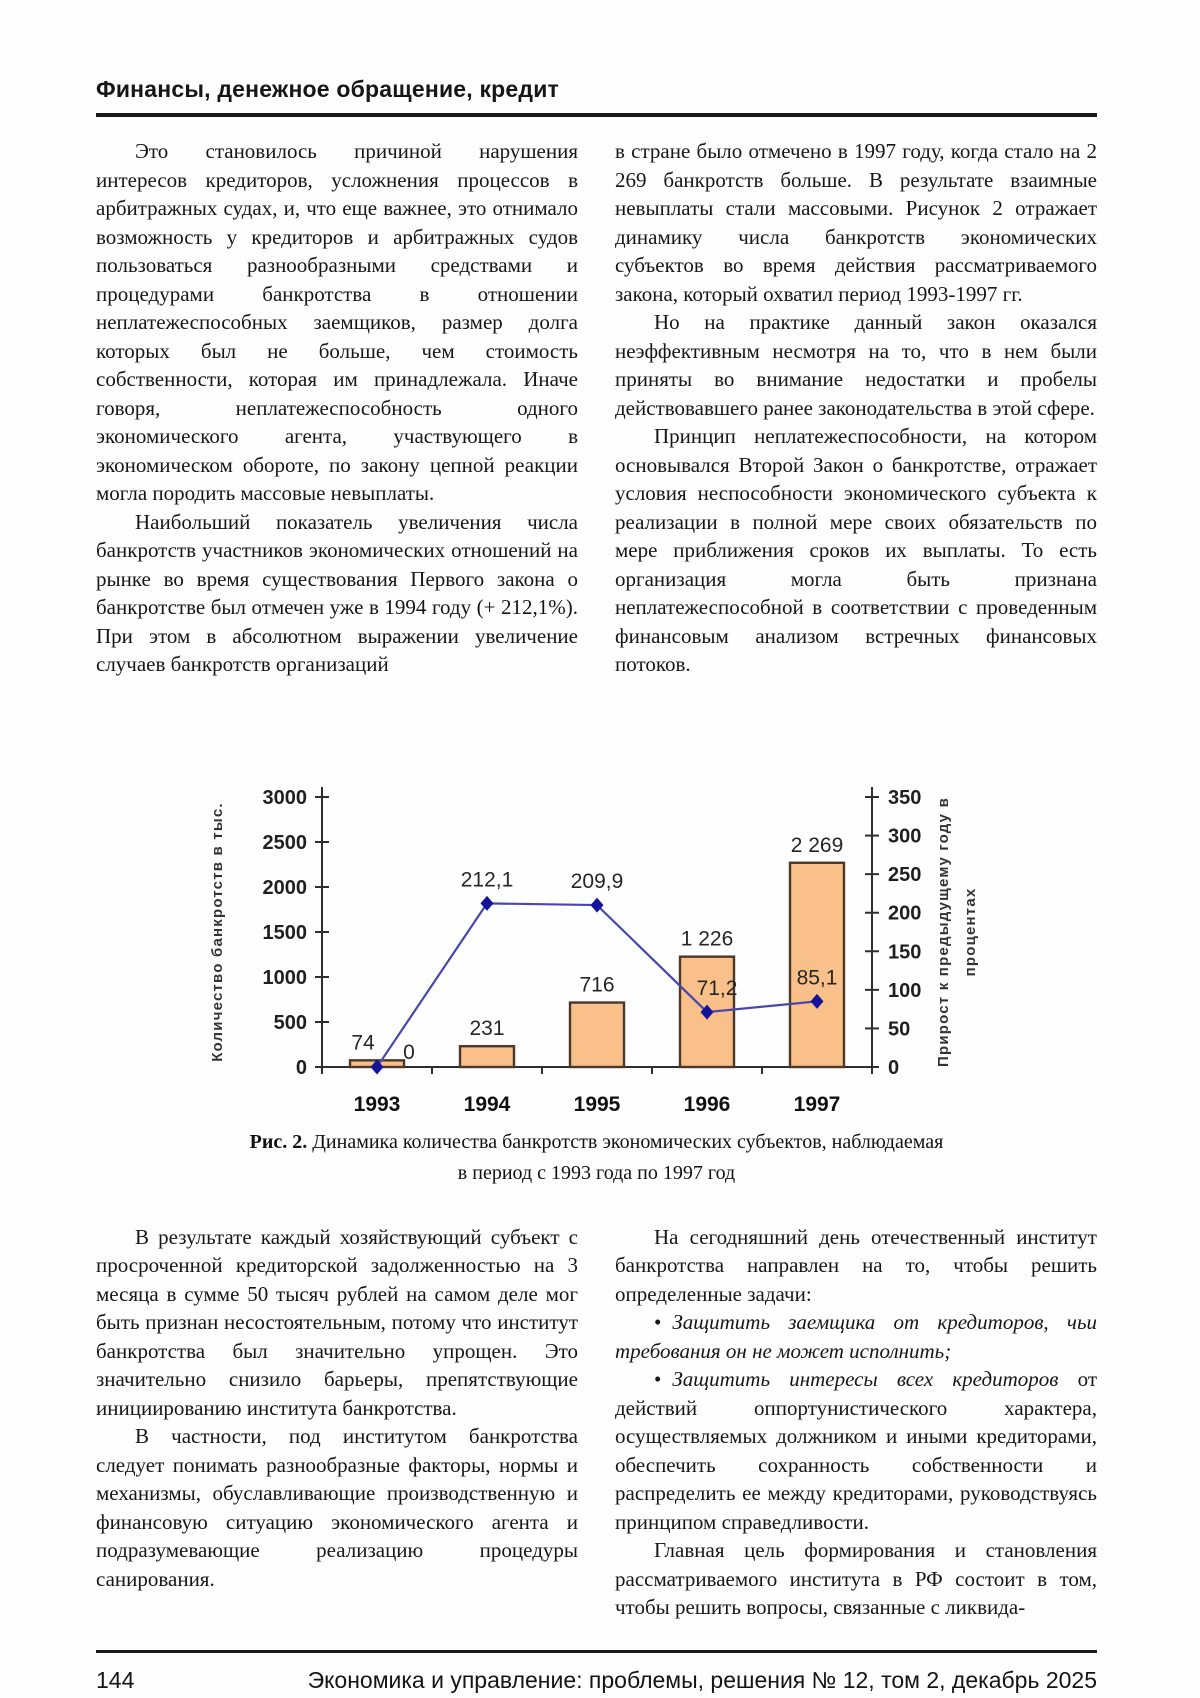  I want to click on svg-text: 85,1, so click(816, 977).